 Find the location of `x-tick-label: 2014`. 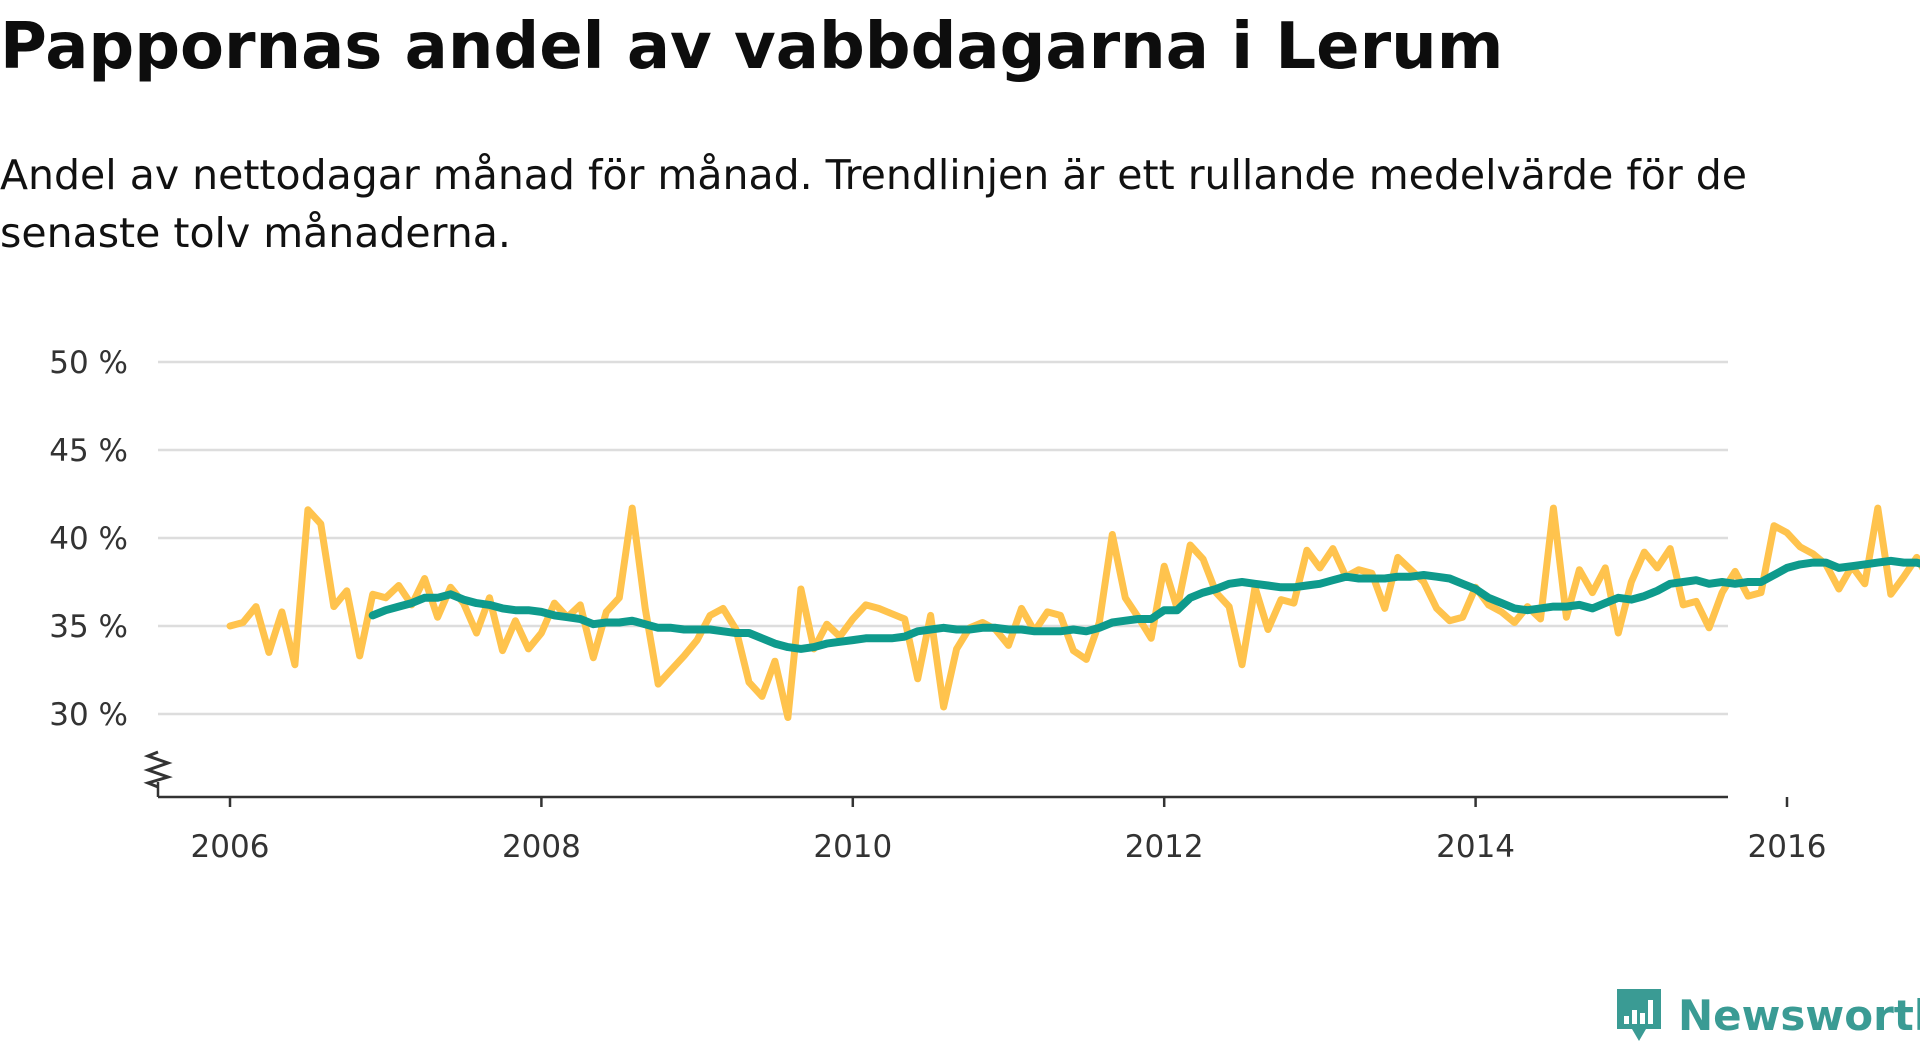

x-tick-label: 2014 is located at coordinates (1475, 847).